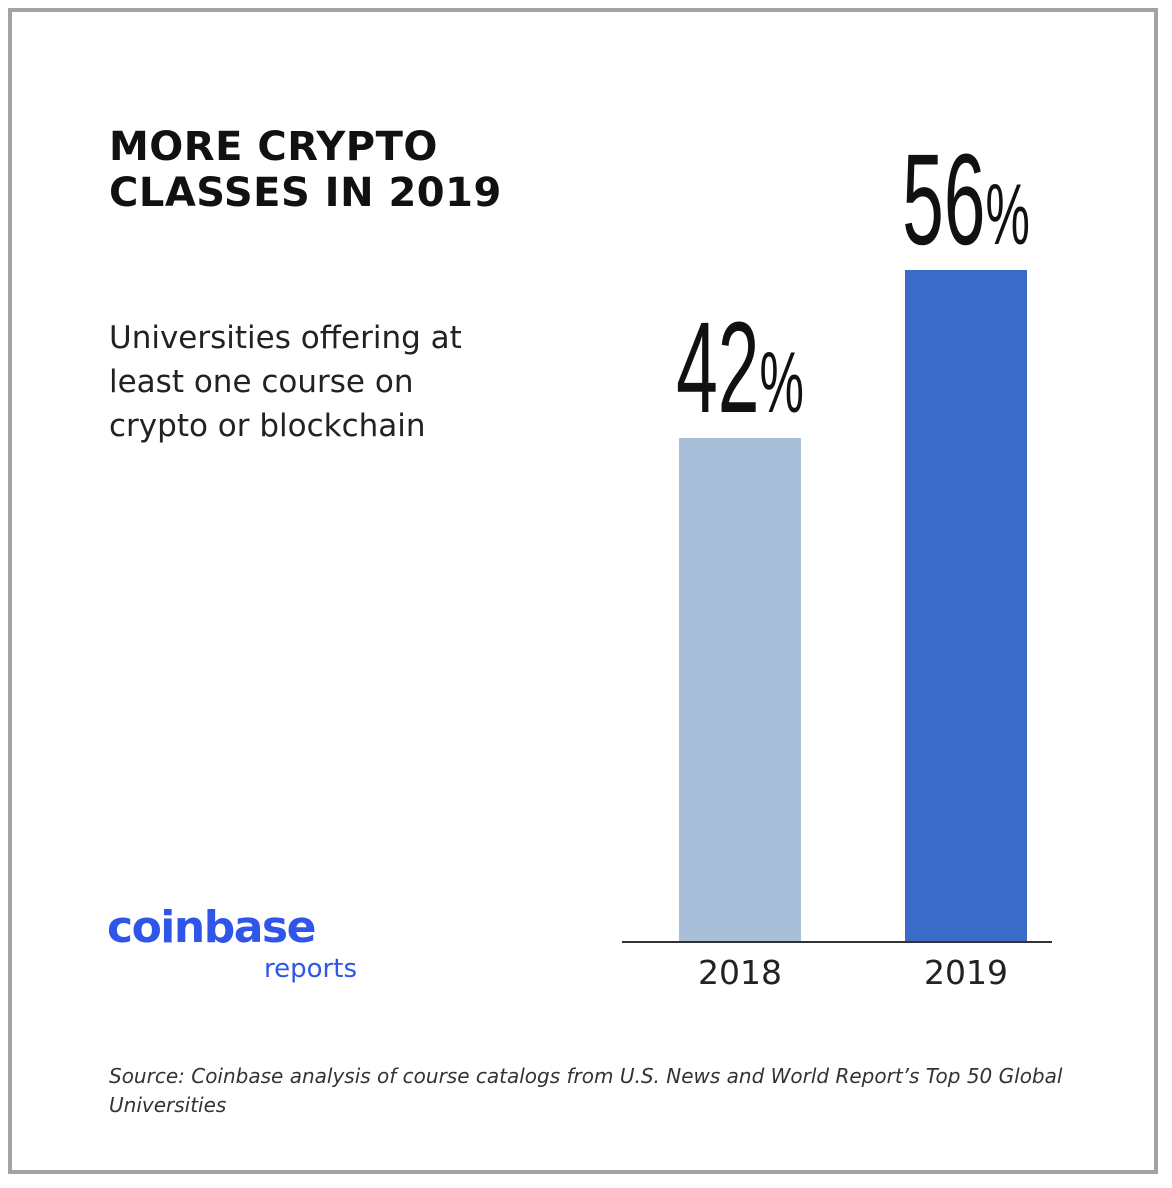 The image size is (1172, 1188). I want to click on logo-wordmark: coinbase, so click(211, 927).